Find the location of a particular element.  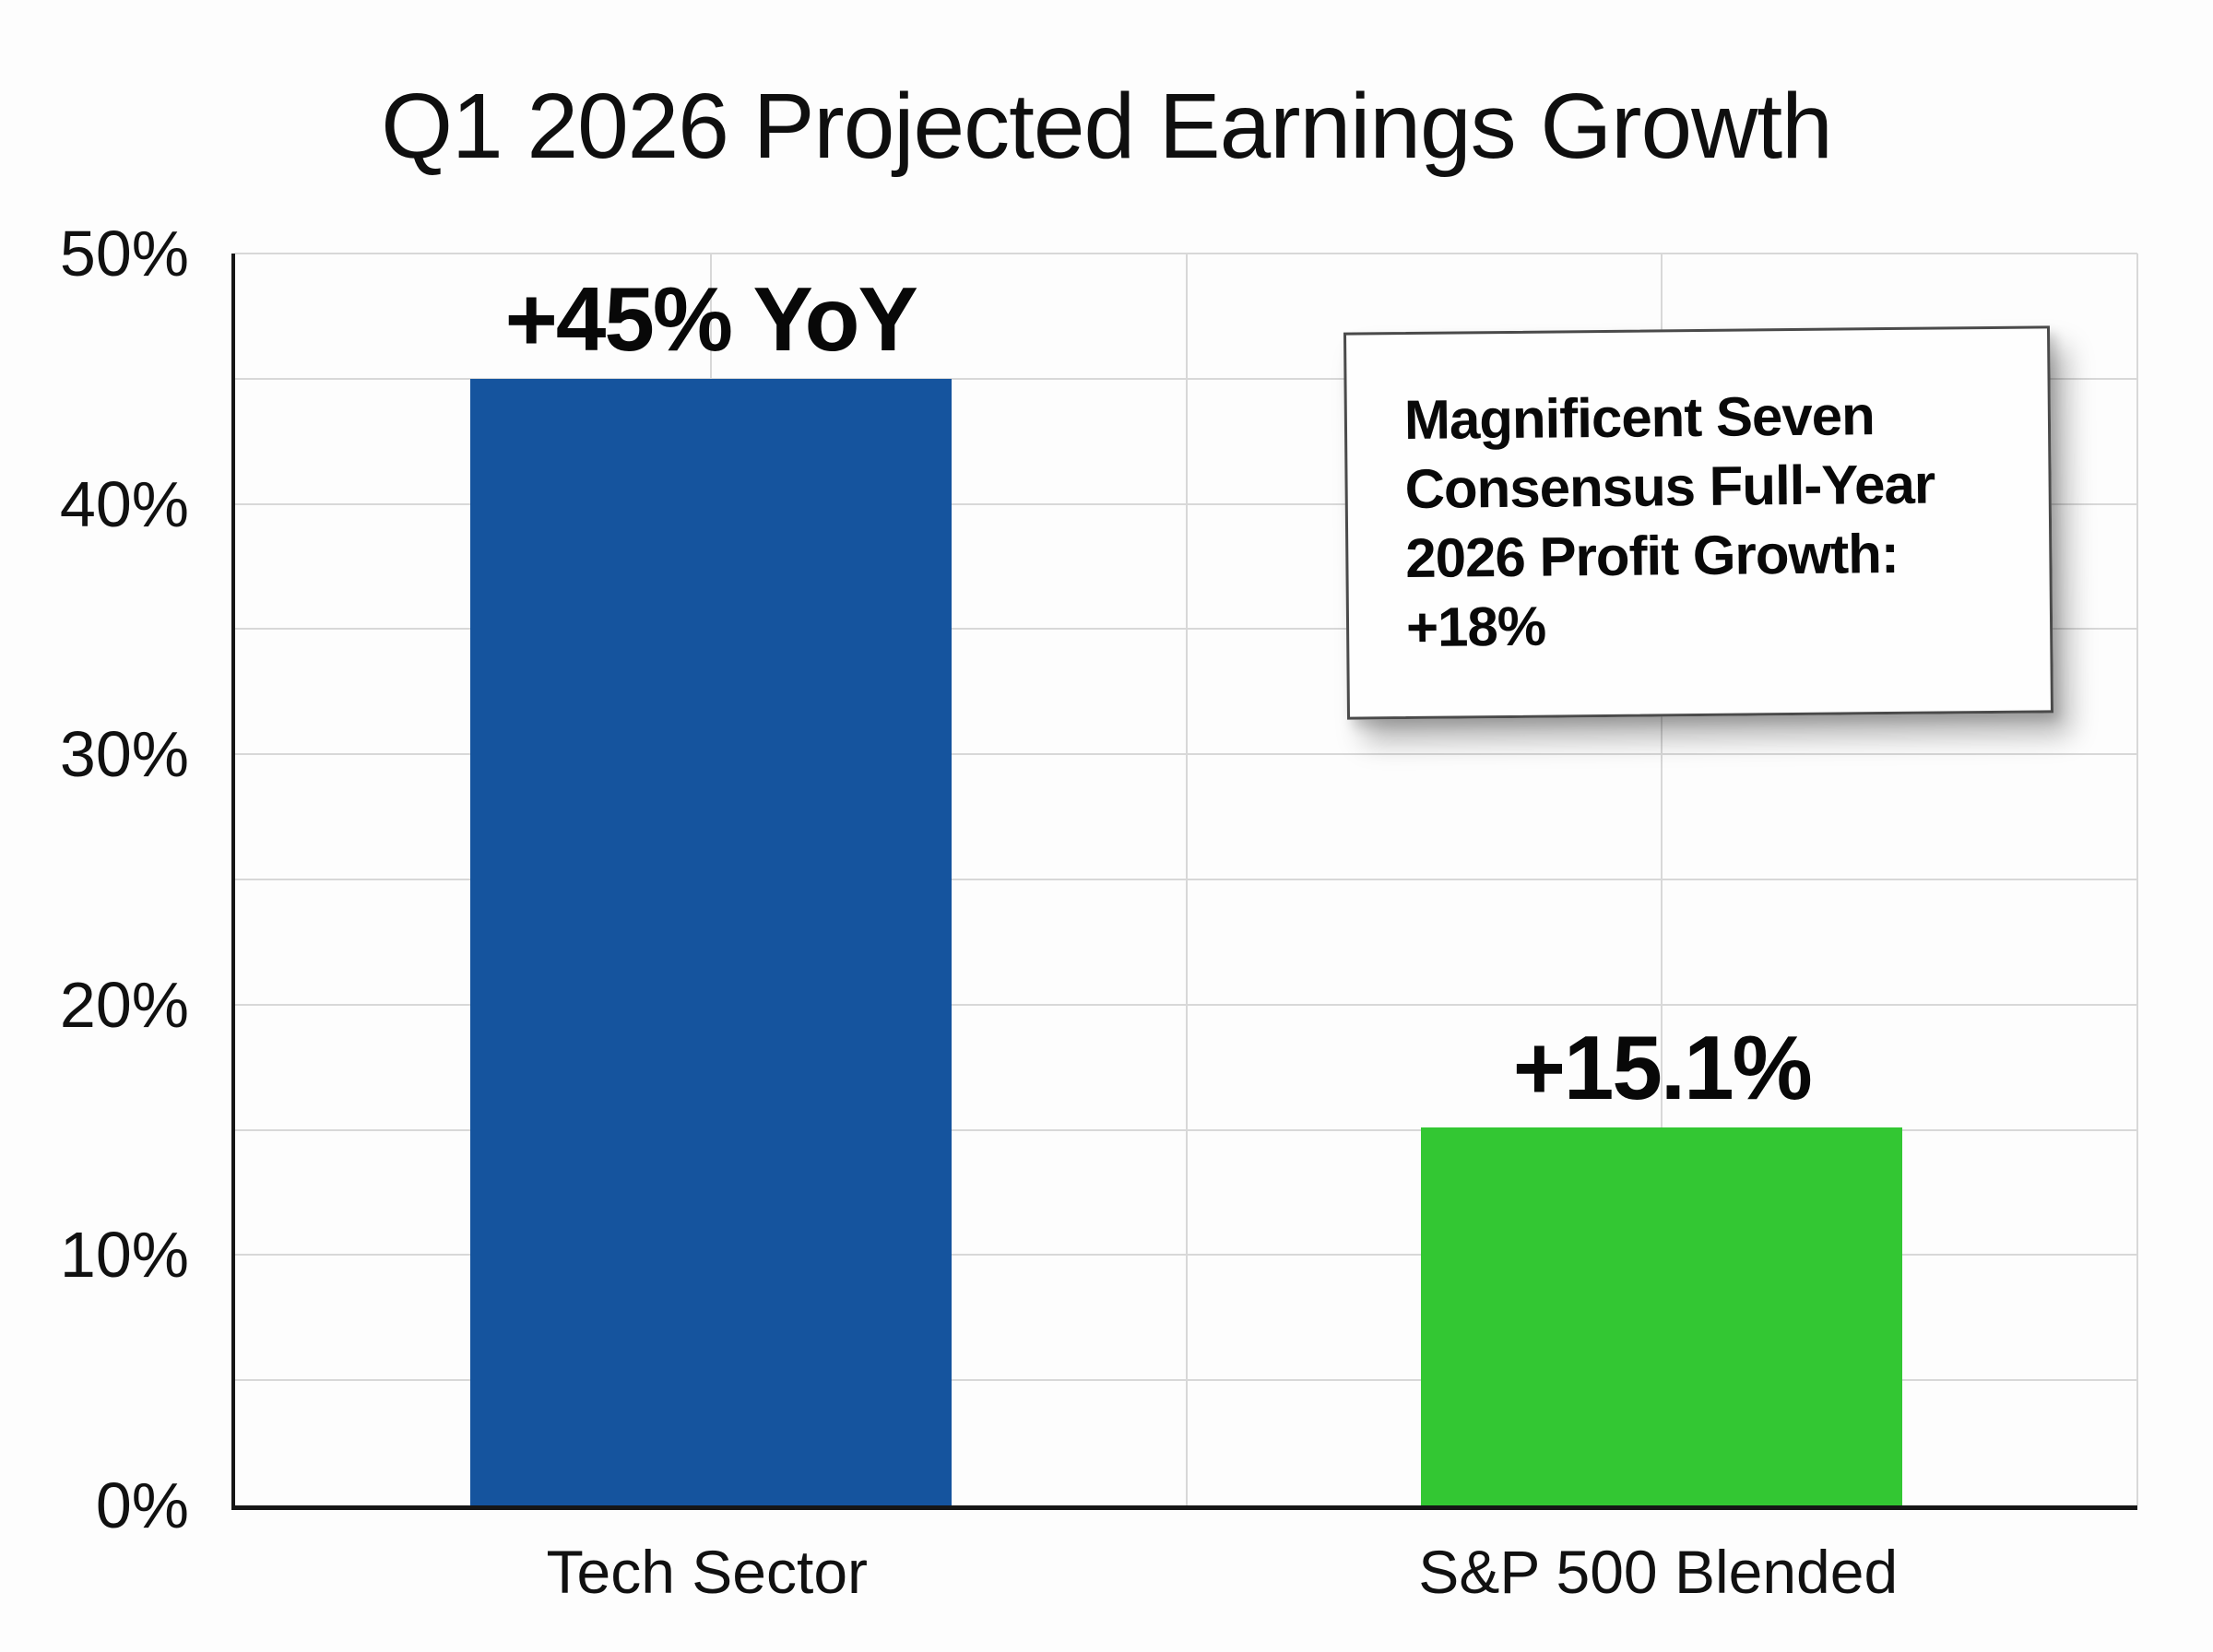

value-label-tech-sector: +45% YoY is located at coordinates (711, 318).